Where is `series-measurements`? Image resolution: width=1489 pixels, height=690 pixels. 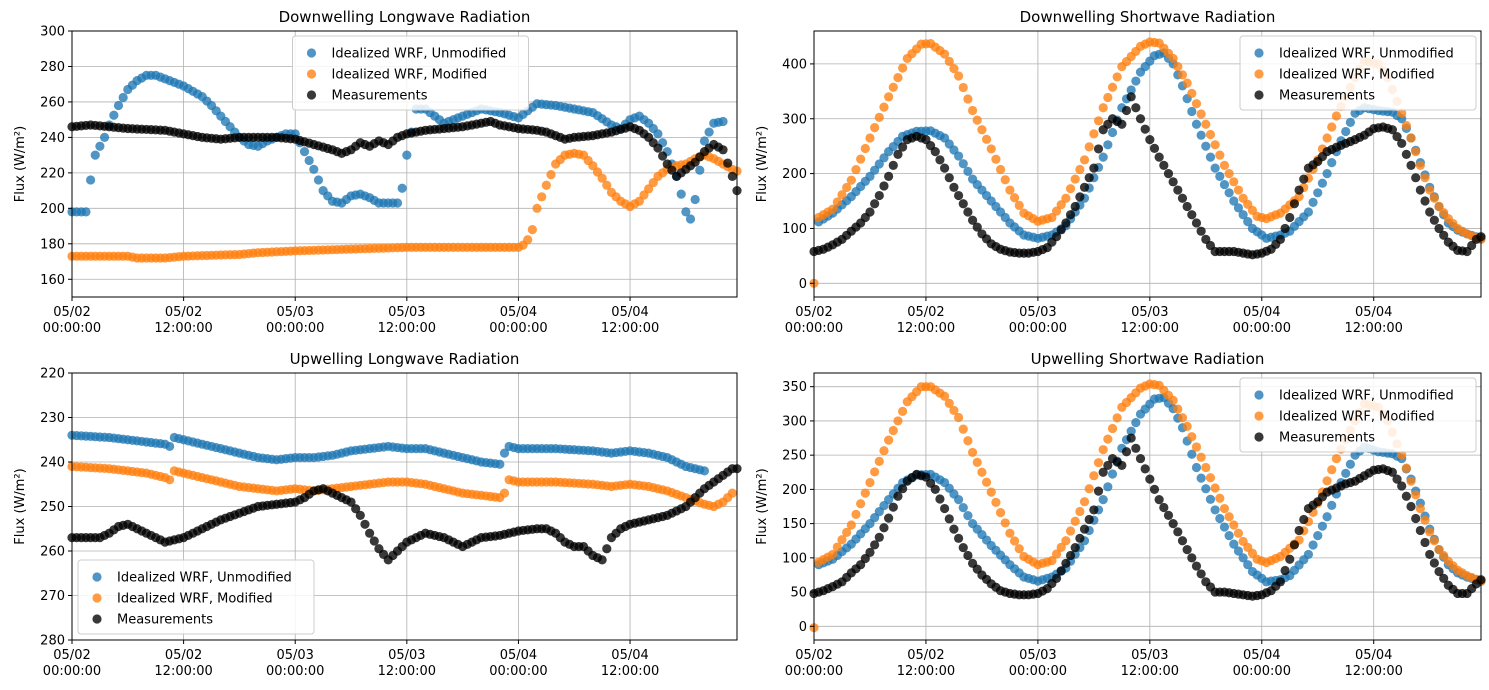
series-measurements is located at coordinates (1147, 517).